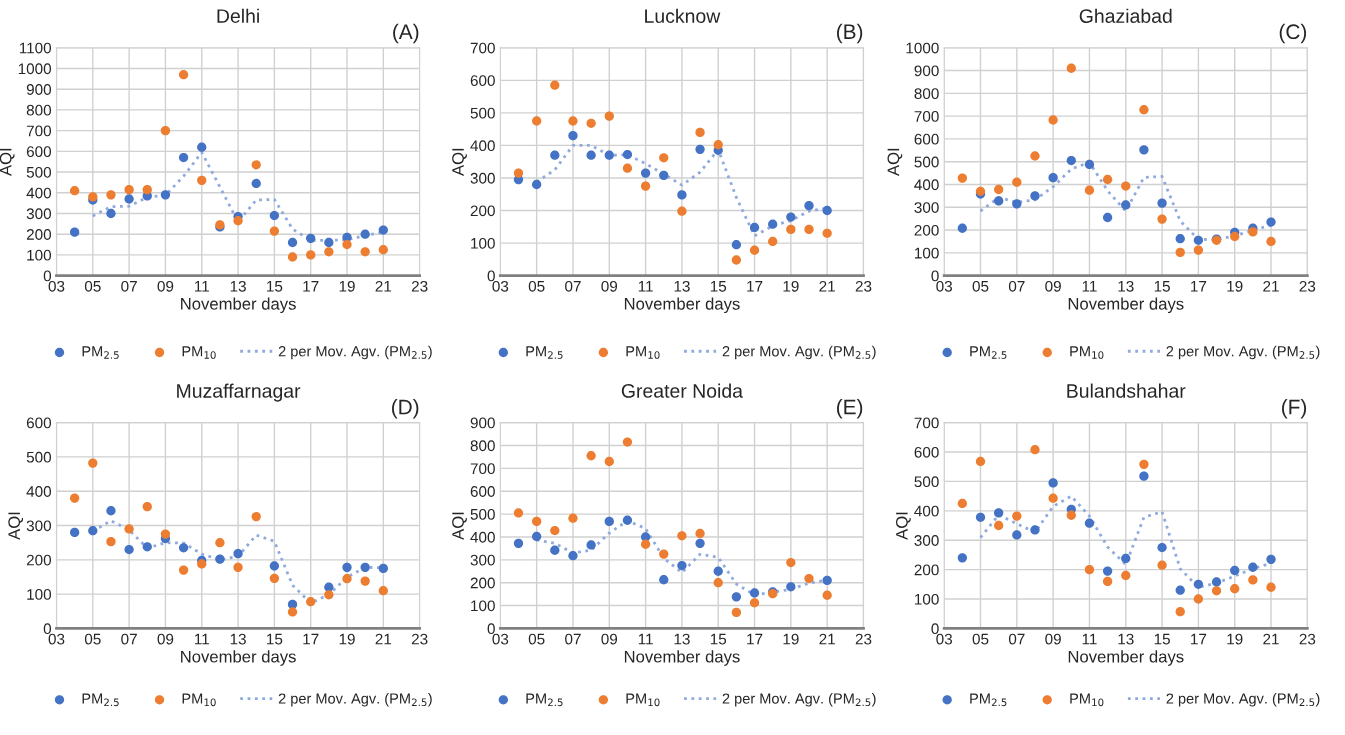  Describe the element at coordinates (482, 211) in the screenshot. I see `y-tick-label: 200` at that location.